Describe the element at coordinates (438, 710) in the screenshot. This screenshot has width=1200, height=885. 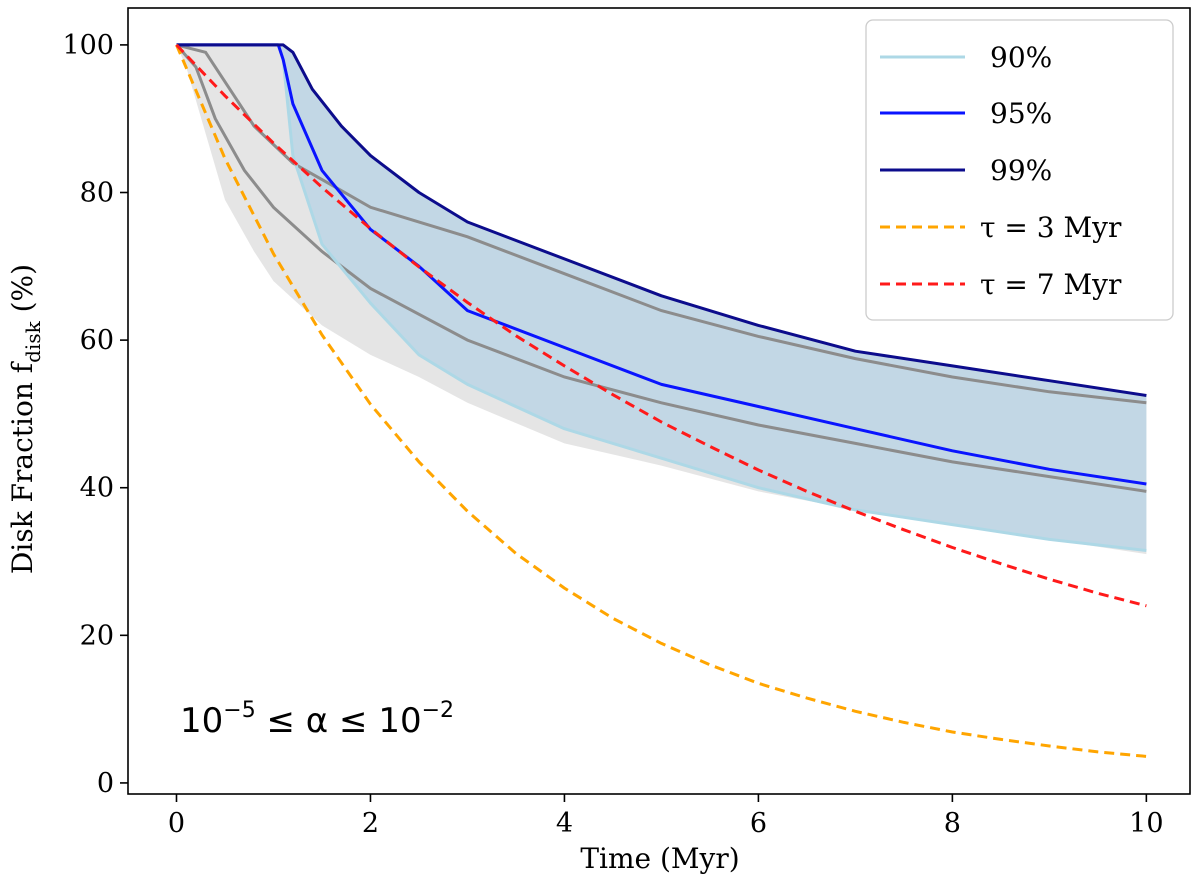
I see `annotation-exp-2: −2` at that location.